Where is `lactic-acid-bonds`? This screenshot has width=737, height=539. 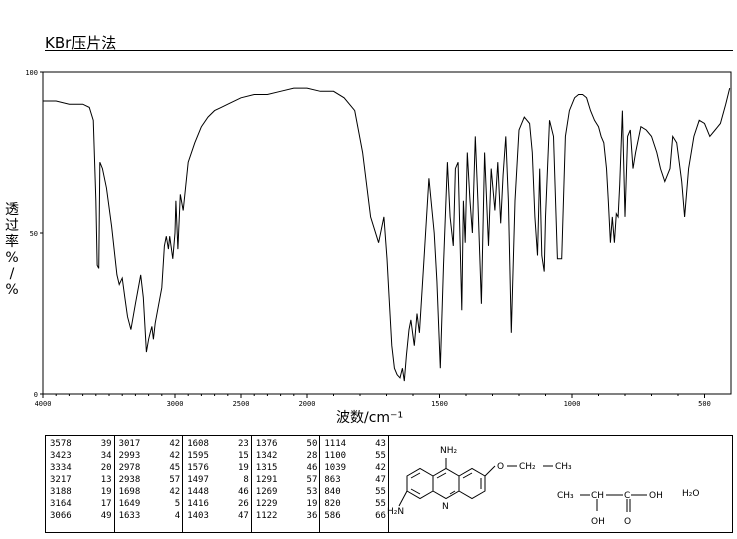 lactic-acid-bonds is located at coordinates (613, 503).